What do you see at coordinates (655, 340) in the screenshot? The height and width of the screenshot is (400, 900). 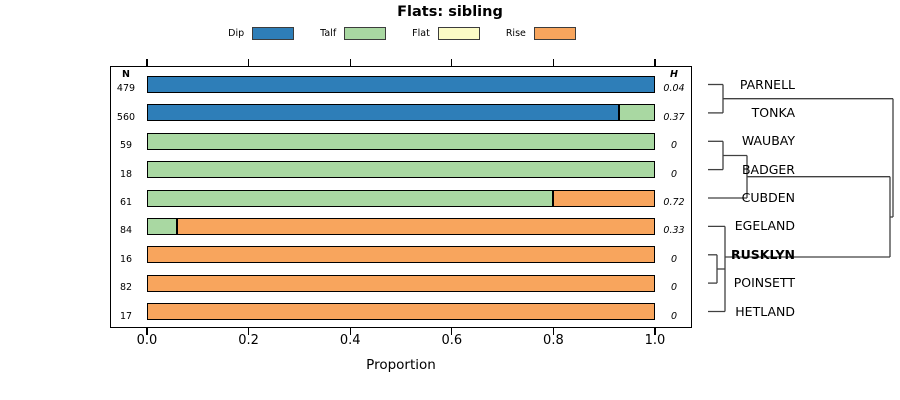 I see `x-axis-tick-label: 1.0` at bounding box center [655, 340].